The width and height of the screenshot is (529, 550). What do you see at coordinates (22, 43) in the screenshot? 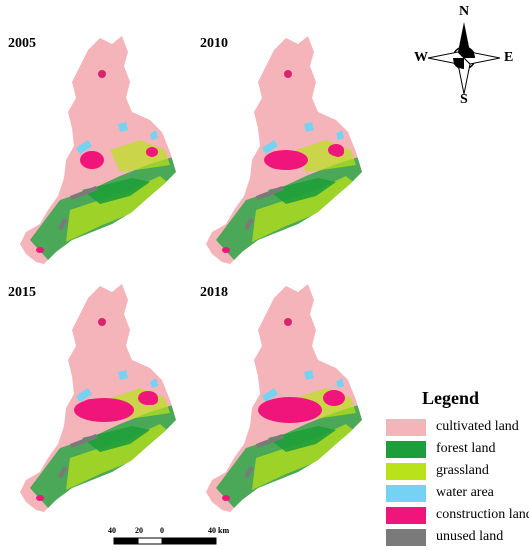
I see `map-year-label: 2005` at bounding box center [22, 43].